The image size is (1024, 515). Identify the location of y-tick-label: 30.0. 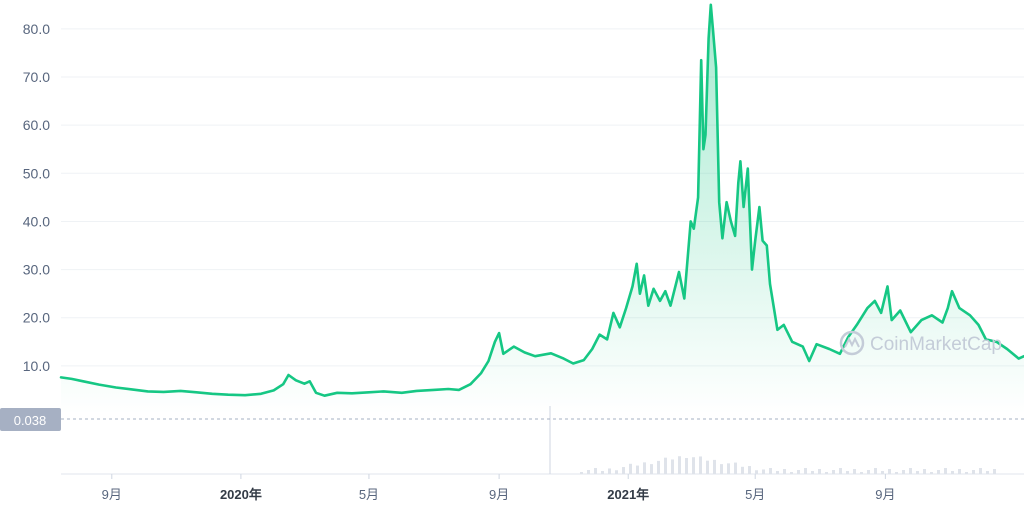
(36, 270).